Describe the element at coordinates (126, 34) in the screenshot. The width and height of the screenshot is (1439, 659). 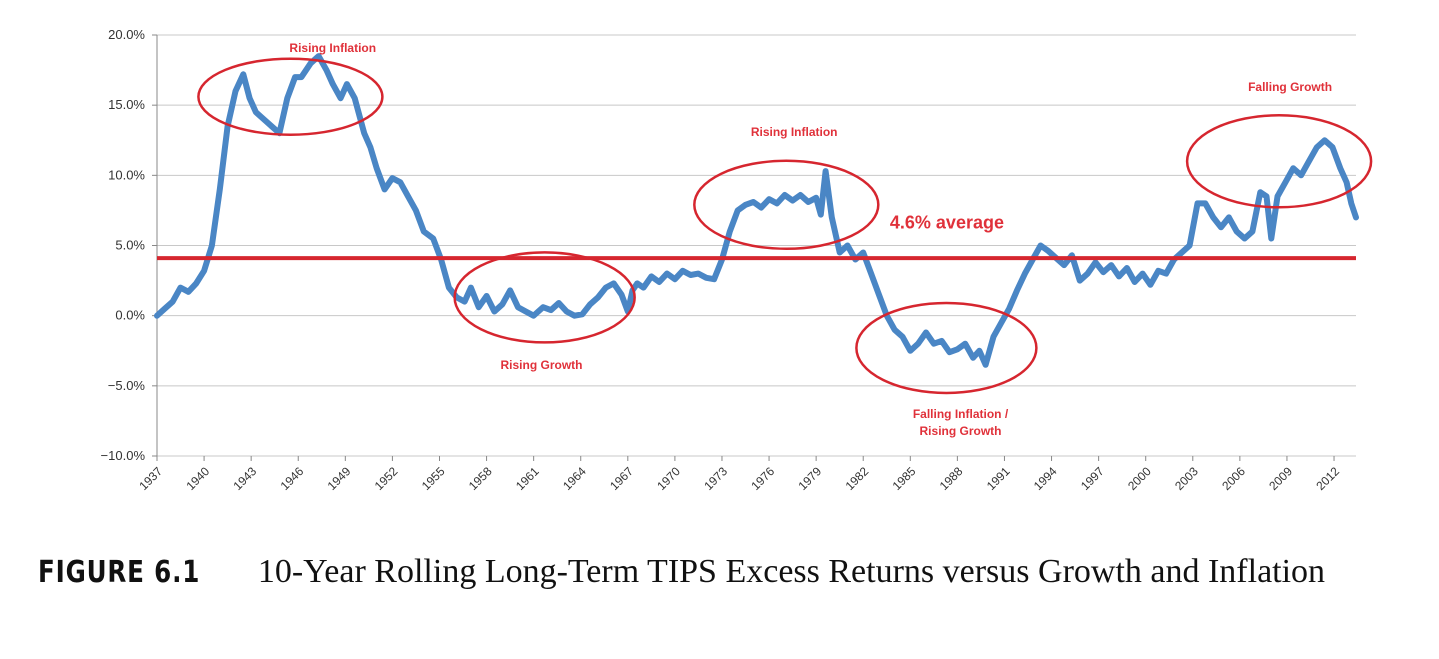
I see `y-tick-label: 20.0%` at that location.